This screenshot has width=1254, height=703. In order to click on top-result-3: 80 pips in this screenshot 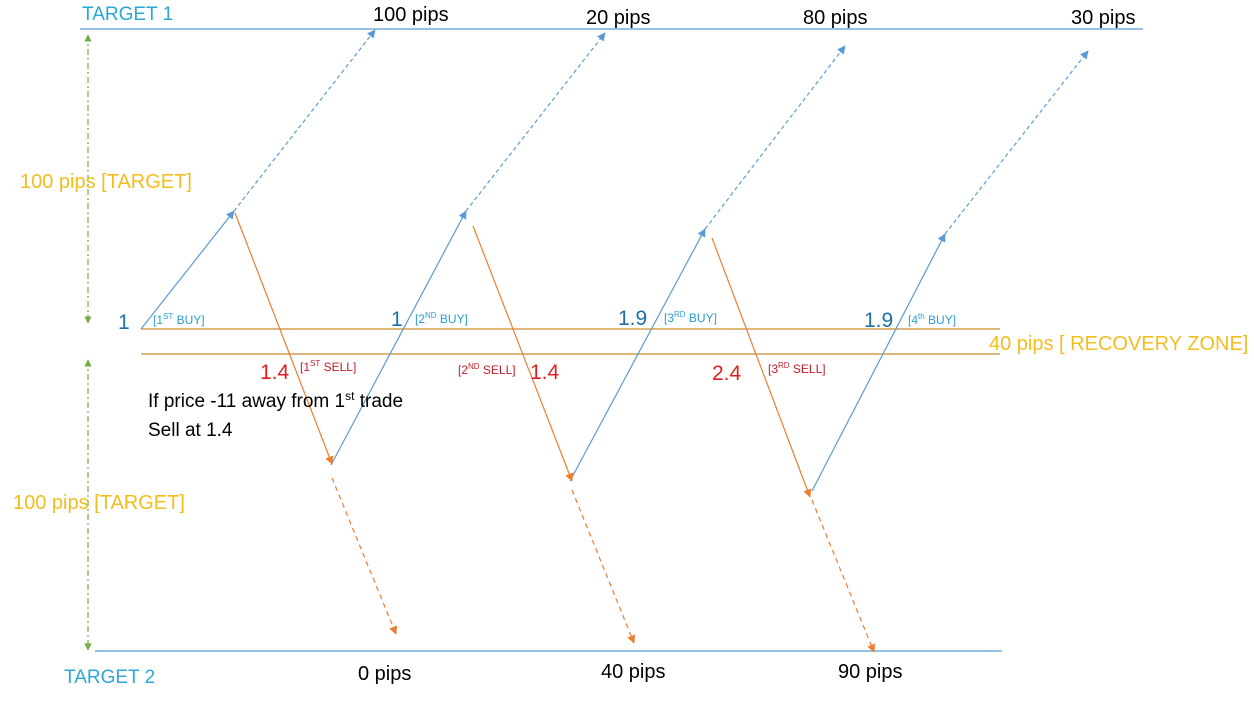, I will do `click(835, 18)`.